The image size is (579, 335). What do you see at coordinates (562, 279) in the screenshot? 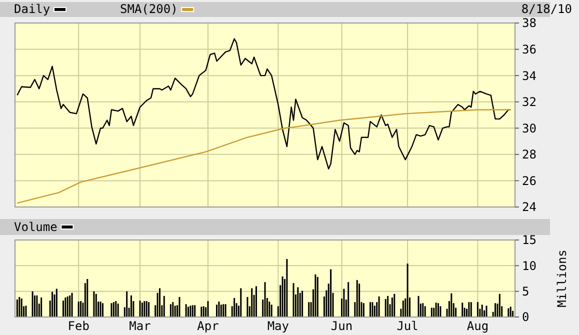
I see `y-axis-title: Millions` at bounding box center [562, 279].